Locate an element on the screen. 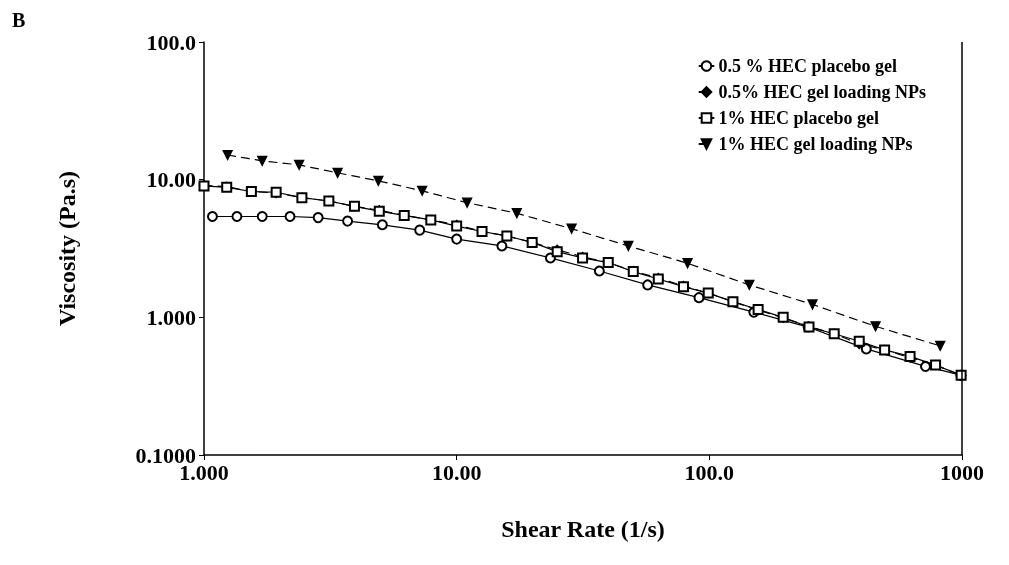 The image size is (1009, 565). legend-label: 0.5% HEC gel loading NPs is located at coordinates (822, 92).